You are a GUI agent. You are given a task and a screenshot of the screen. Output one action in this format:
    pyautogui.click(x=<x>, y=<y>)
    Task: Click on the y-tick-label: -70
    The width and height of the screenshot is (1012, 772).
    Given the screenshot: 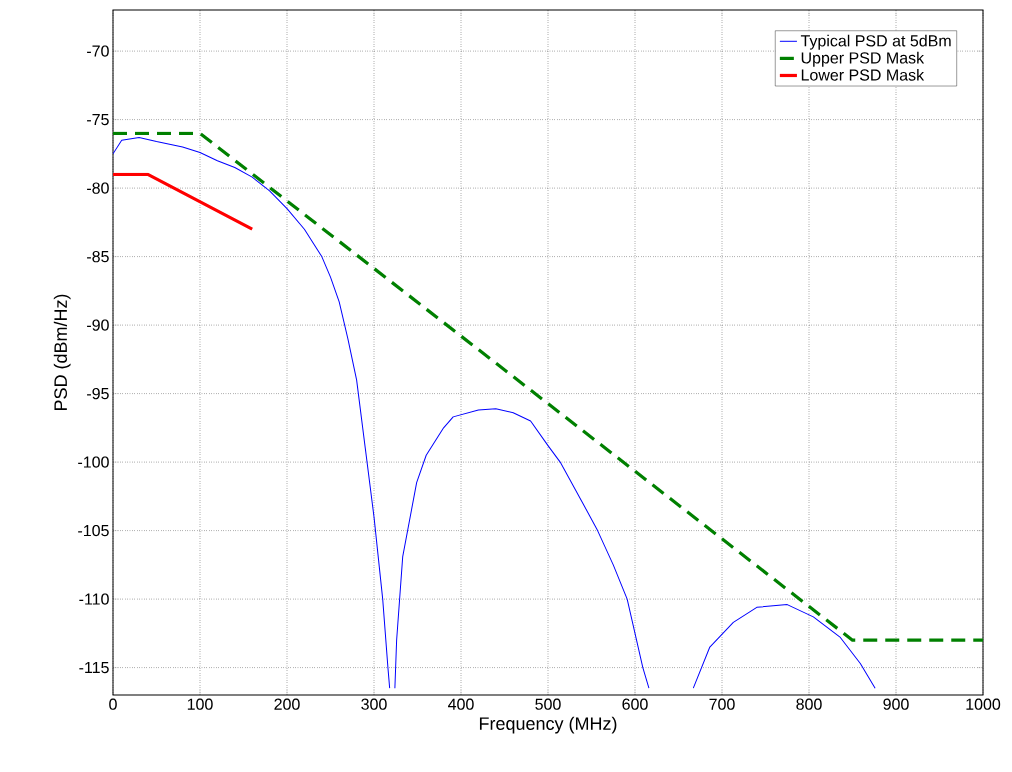 What is the action you would take?
    pyautogui.click(x=98, y=51)
    